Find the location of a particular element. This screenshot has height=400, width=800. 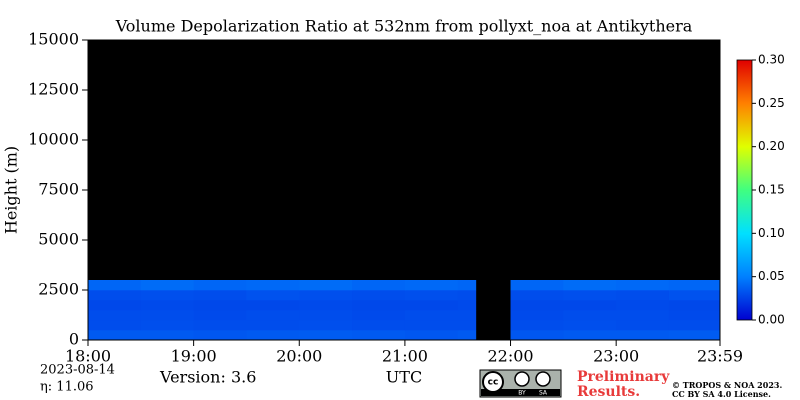

preliminary: Results. is located at coordinates (608, 392).